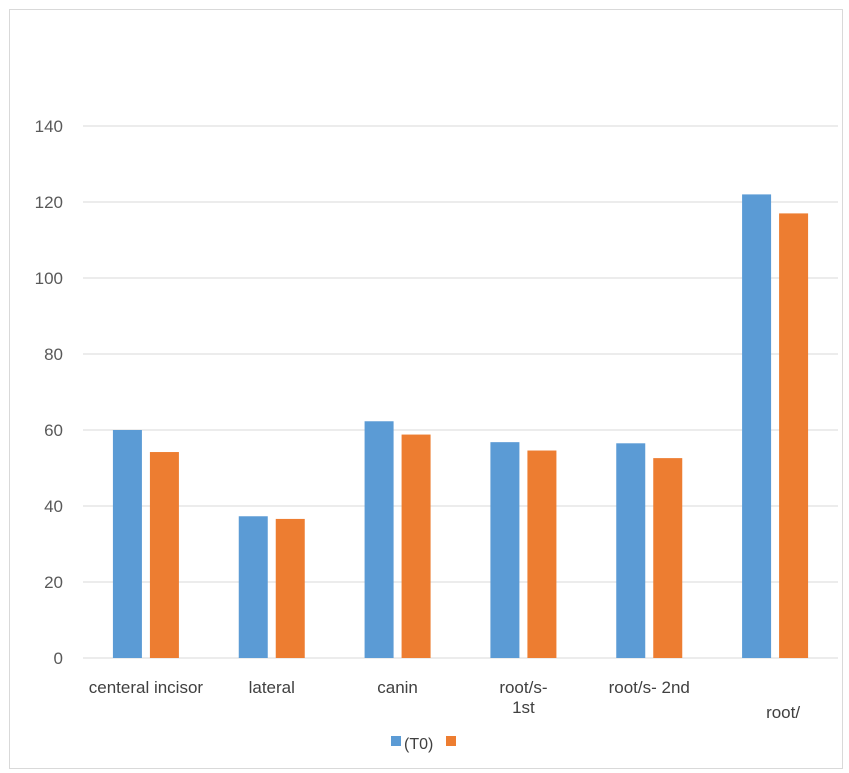  I want to click on x-category-label: root/s-, so click(523, 687).